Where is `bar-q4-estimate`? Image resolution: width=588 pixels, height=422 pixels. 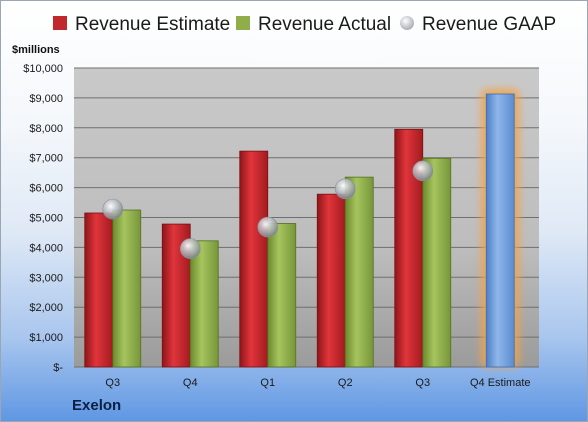
bar-q4-estimate is located at coordinates (500, 230).